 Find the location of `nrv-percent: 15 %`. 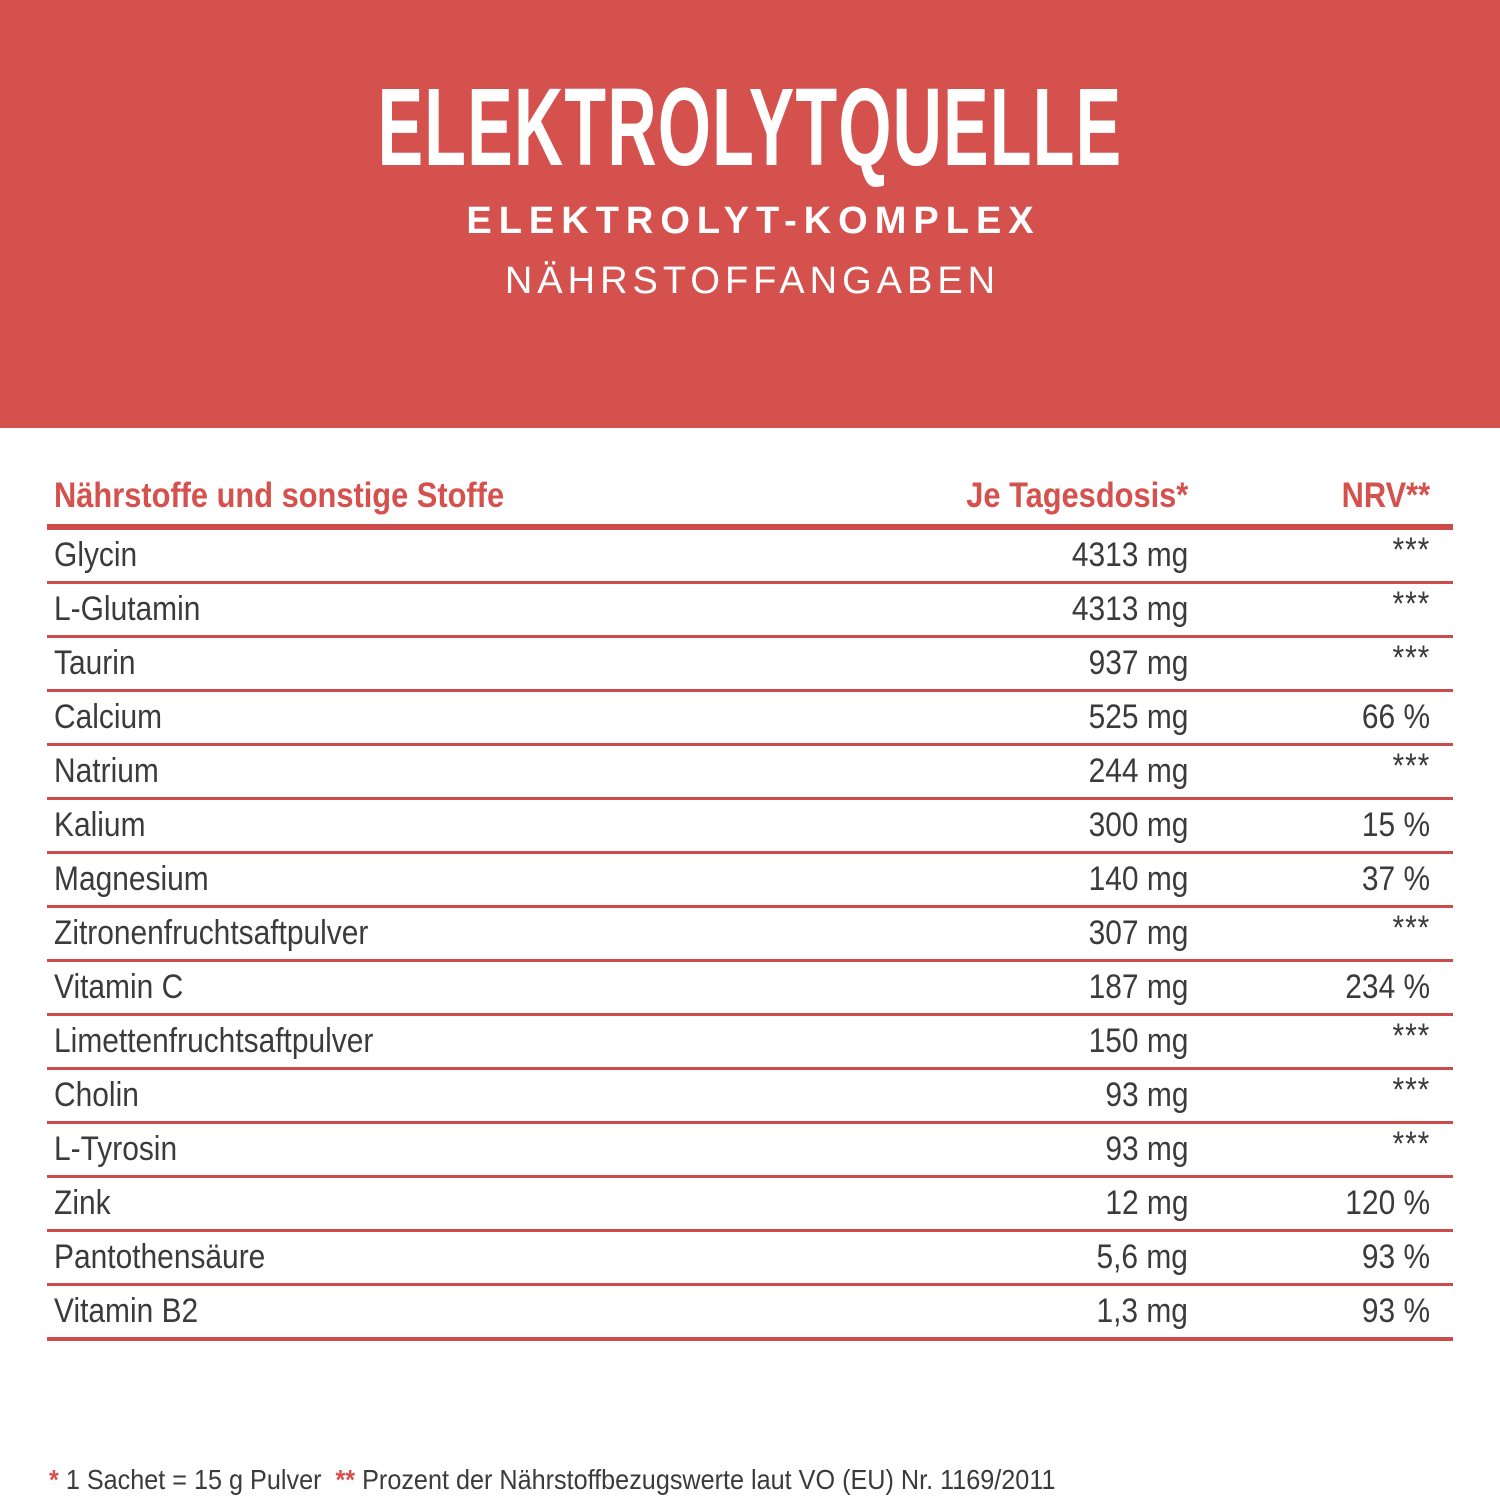

nrv-percent: 15 % is located at coordinates (1396, 825).